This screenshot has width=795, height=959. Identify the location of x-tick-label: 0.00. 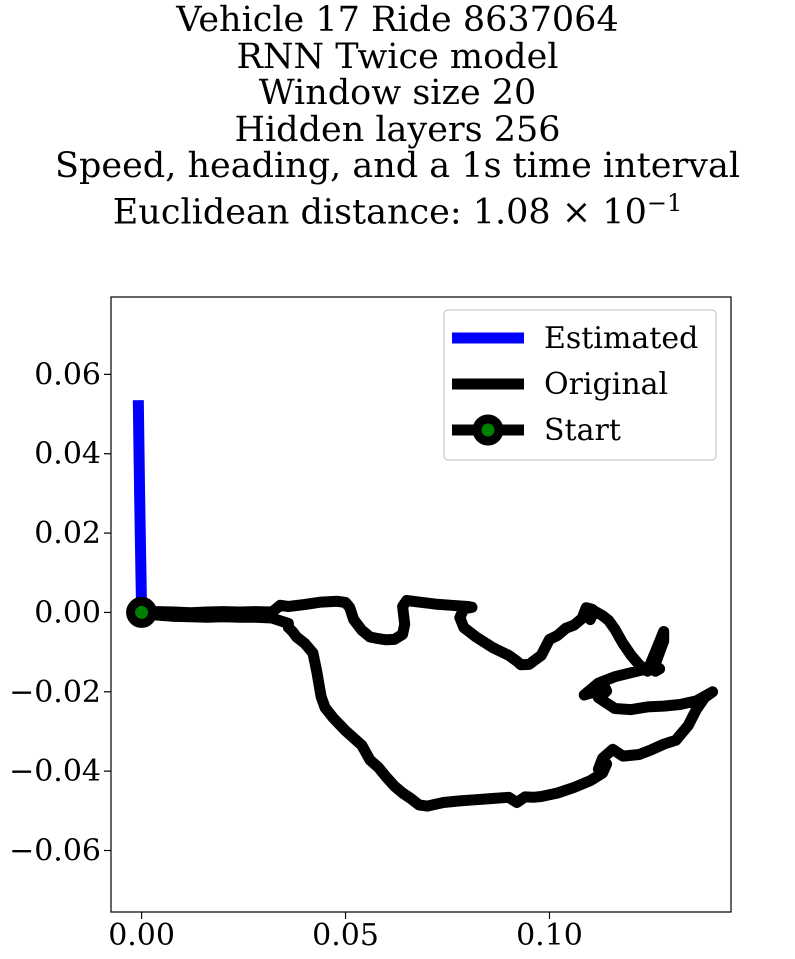
(141, 935).